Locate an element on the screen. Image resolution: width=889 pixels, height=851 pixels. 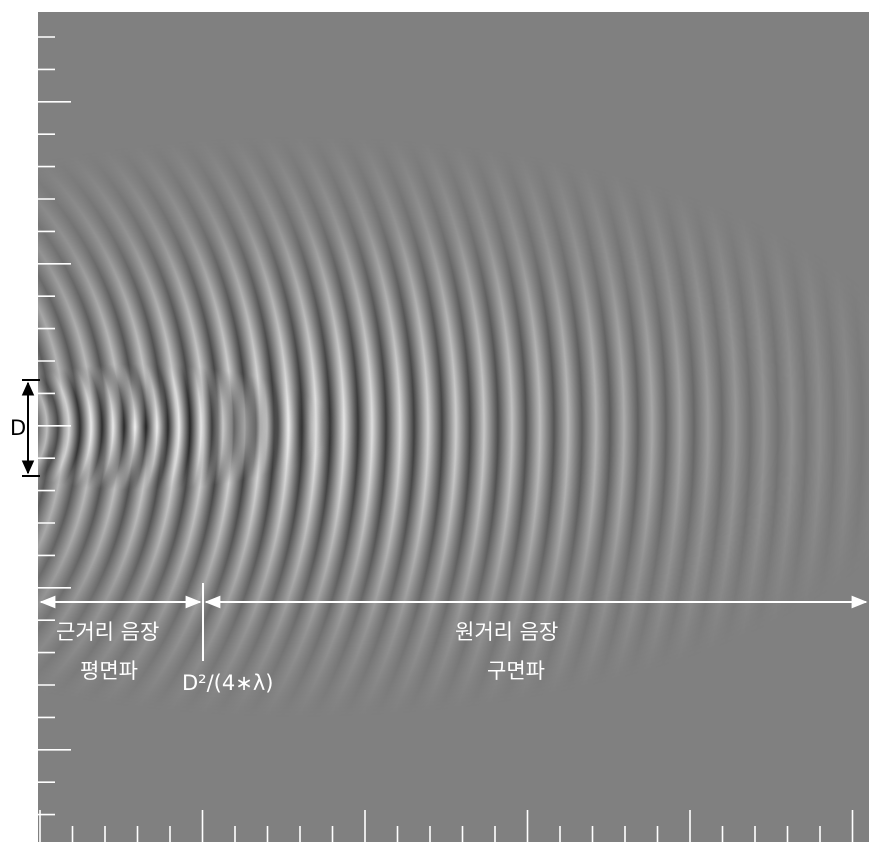
near-field-label: 근거리 음장 is located at coordinates (107, 632).